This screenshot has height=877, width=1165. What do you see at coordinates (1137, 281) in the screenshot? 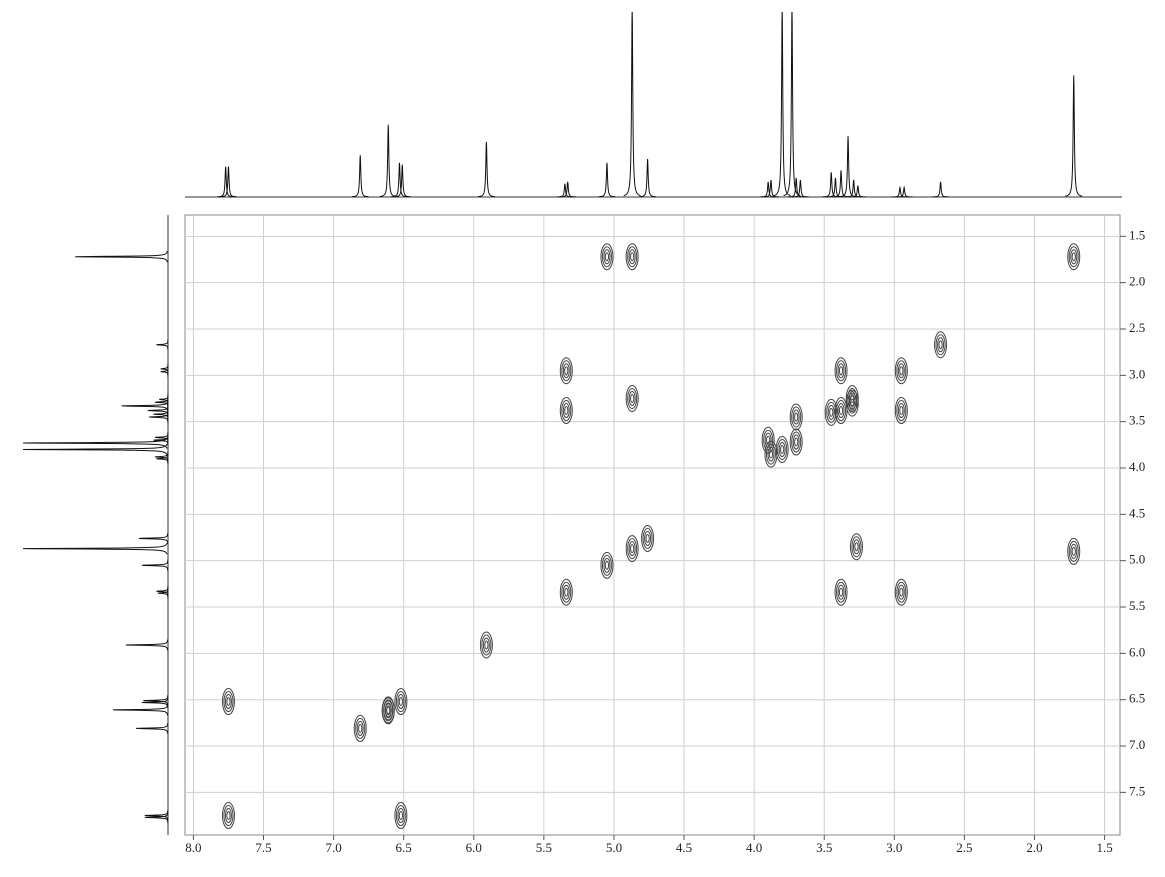
I see `y-tick-label: 2.0` at bounding box center [1137, 281].